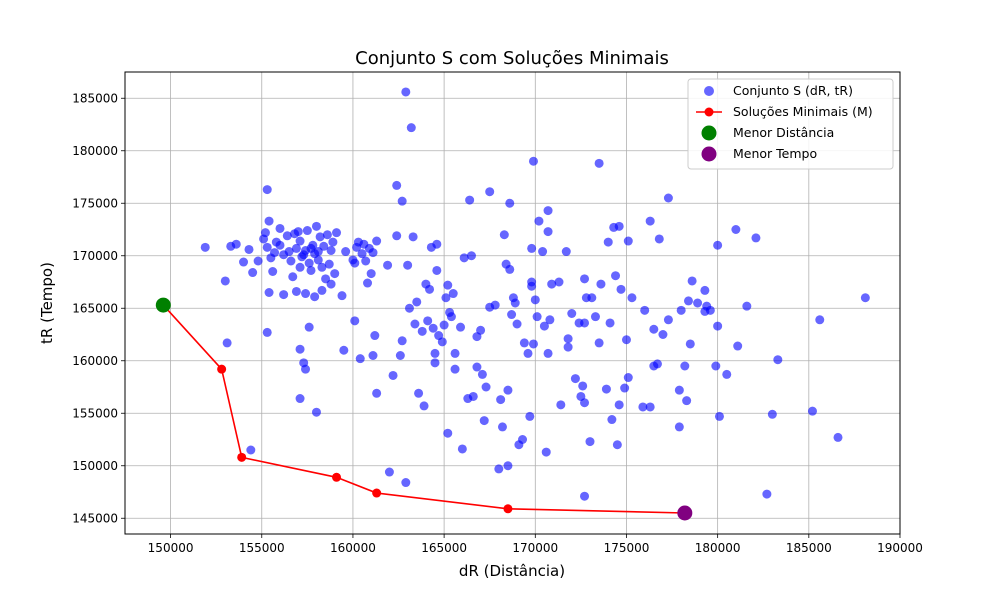 The width and height of the screenshot is (1000, 600). Describe the element at coordinates (783, 132) in the screenshot. I see `legend-label-menor-distancia: Menor Distância` at that location.